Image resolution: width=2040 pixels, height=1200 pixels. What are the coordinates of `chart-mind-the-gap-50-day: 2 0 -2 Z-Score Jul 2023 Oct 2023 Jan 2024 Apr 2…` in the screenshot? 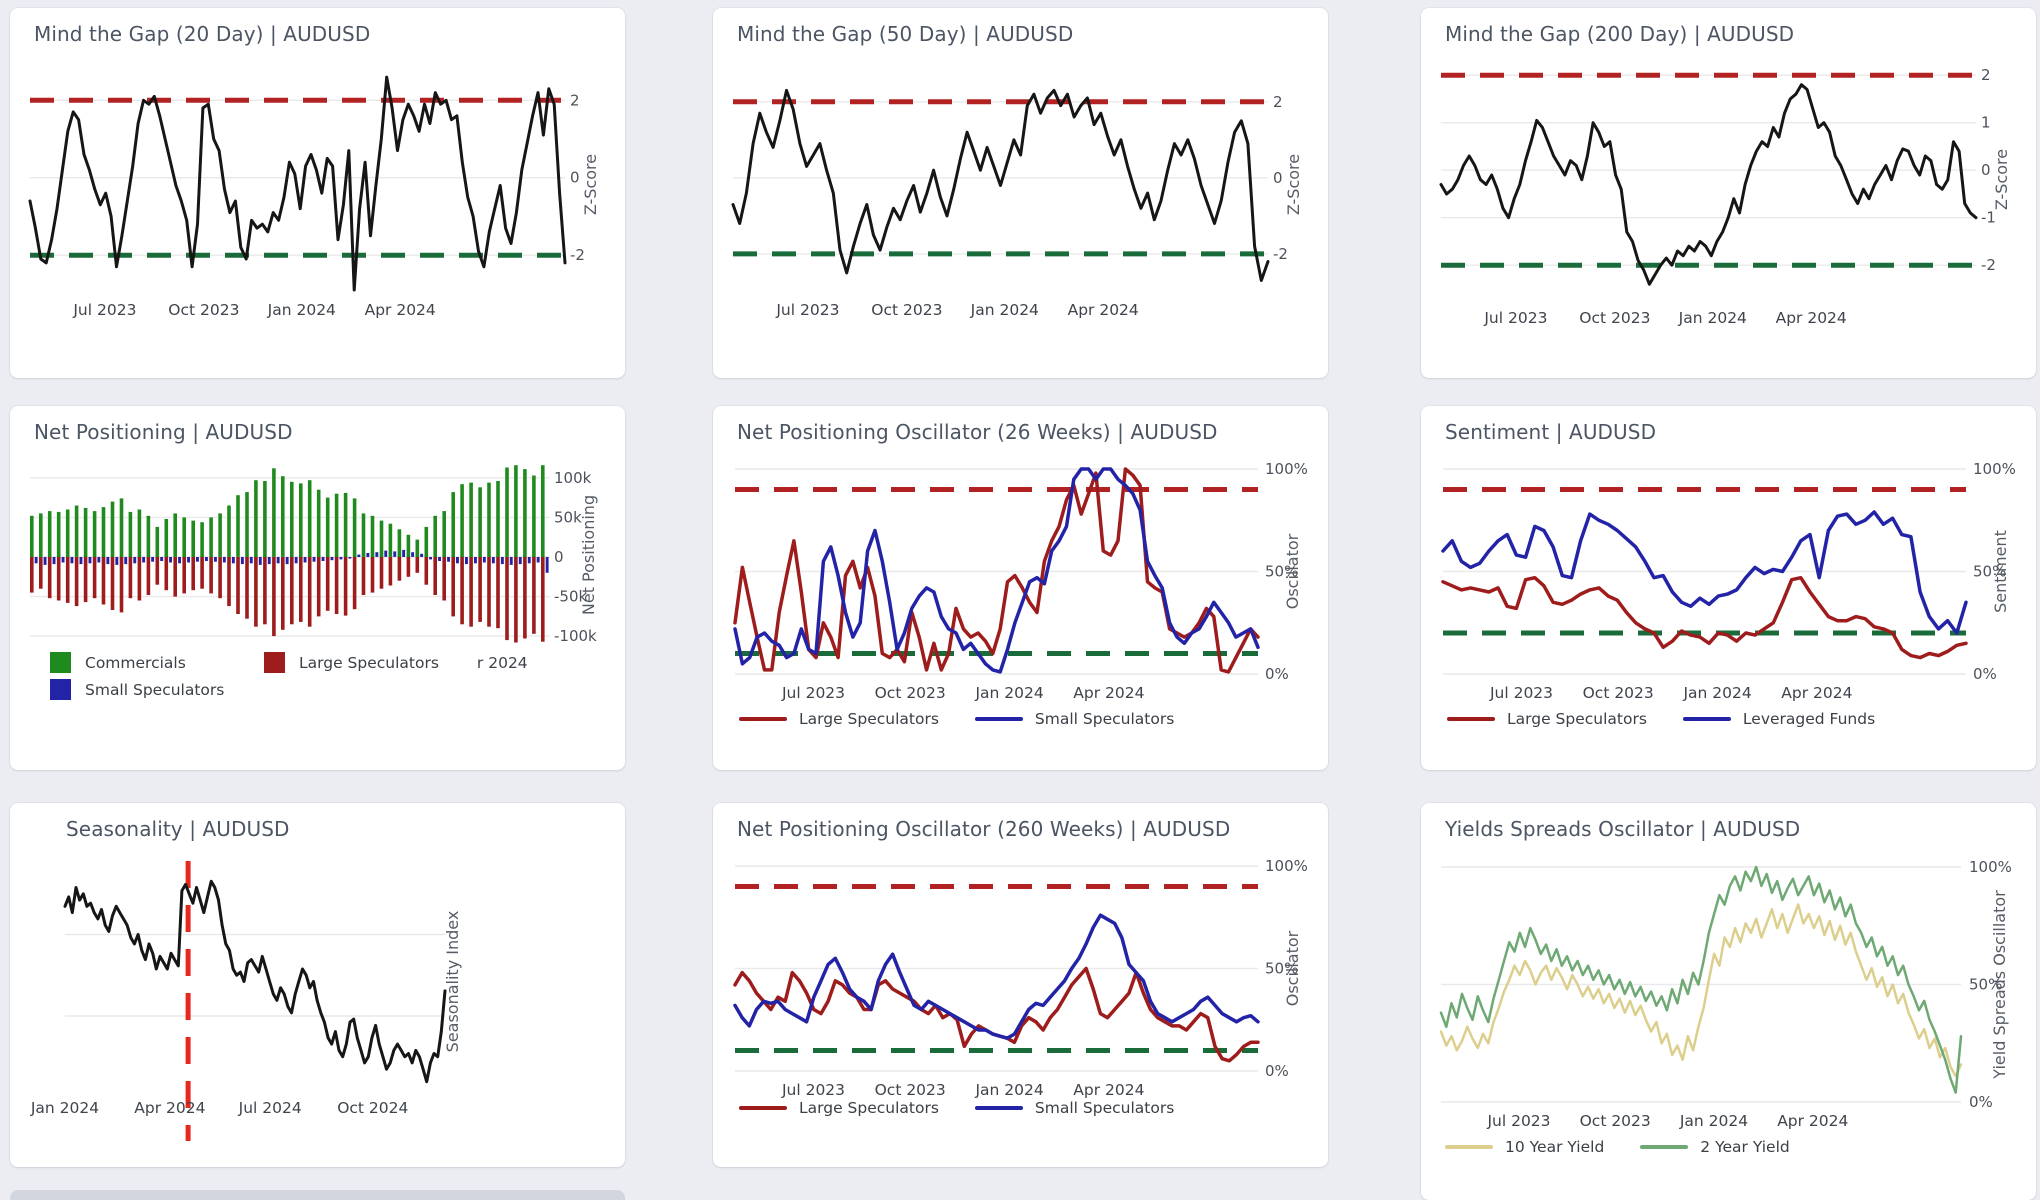 It's located at (1020, 193).